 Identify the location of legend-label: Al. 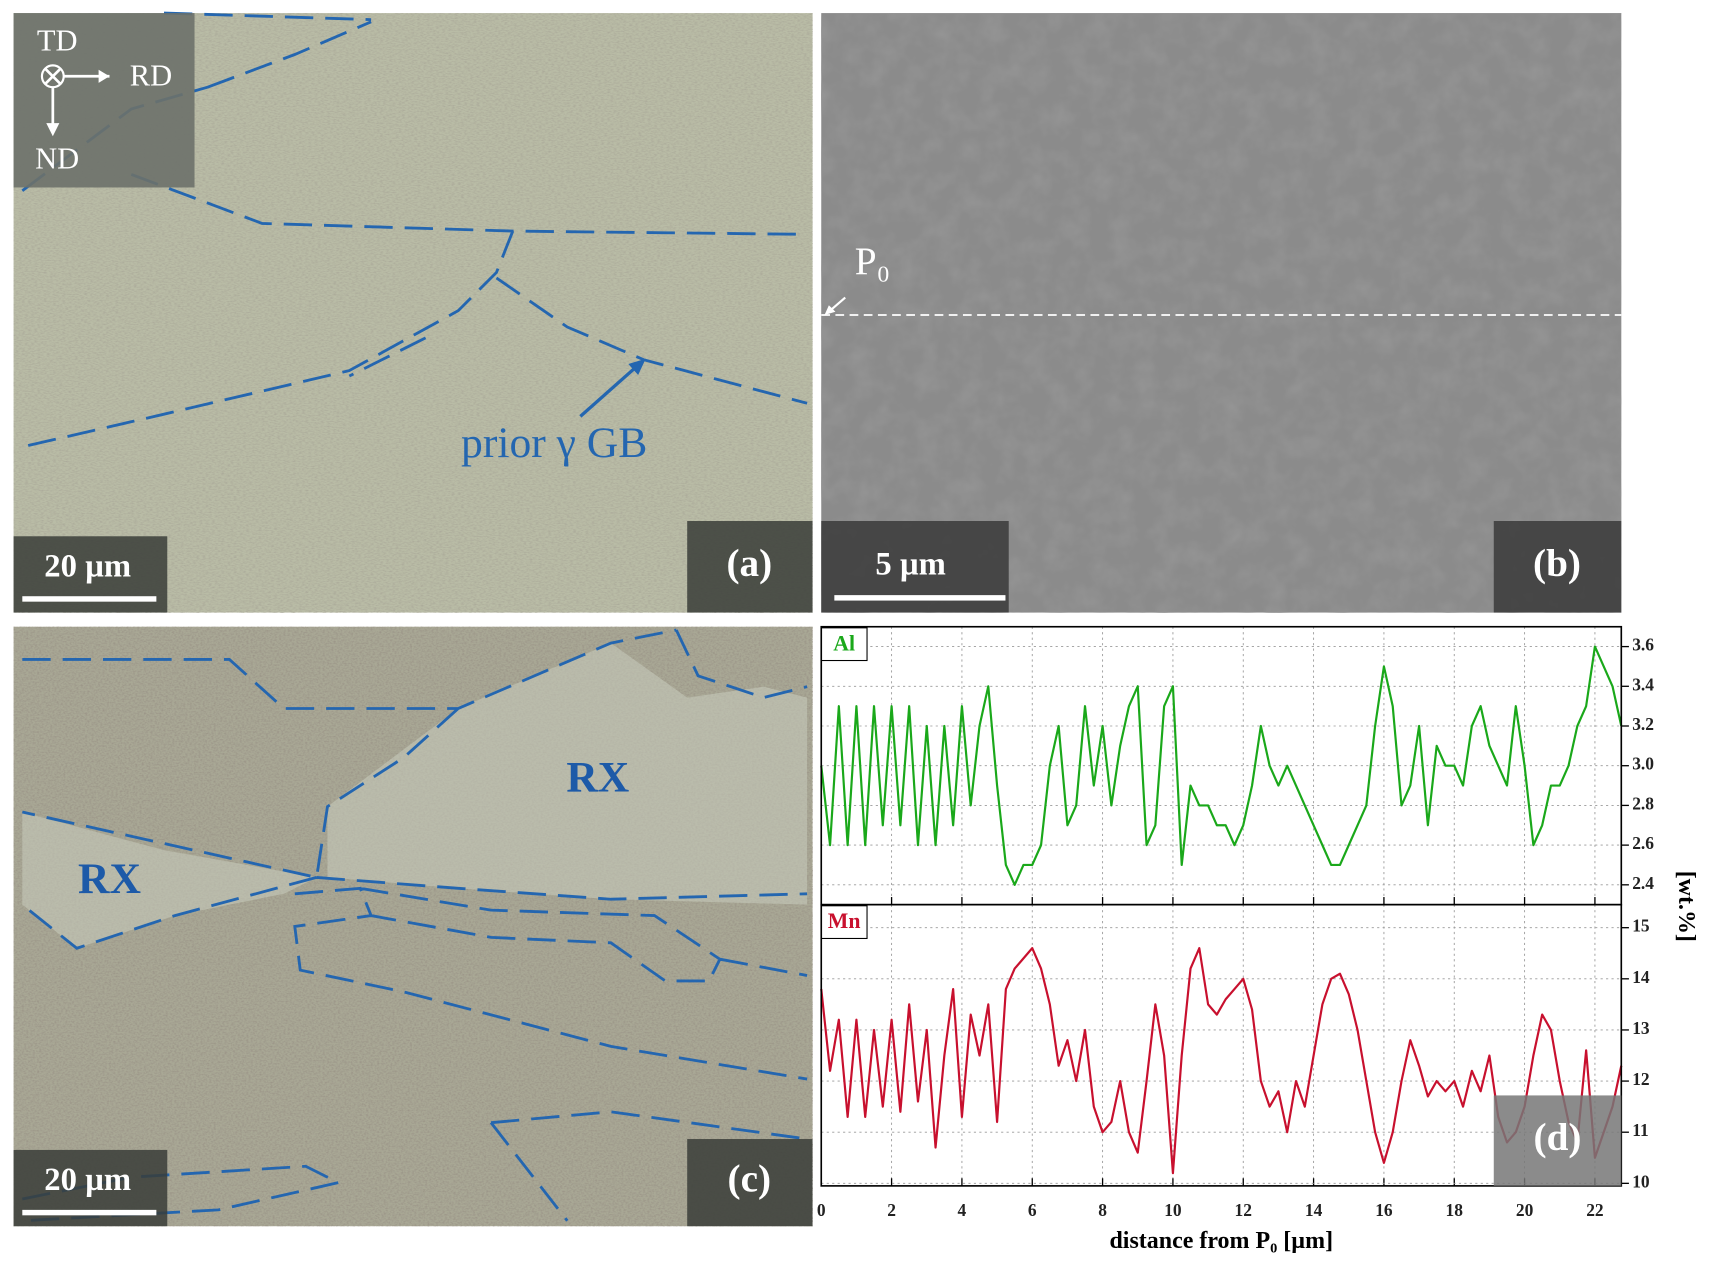
(844, 643).